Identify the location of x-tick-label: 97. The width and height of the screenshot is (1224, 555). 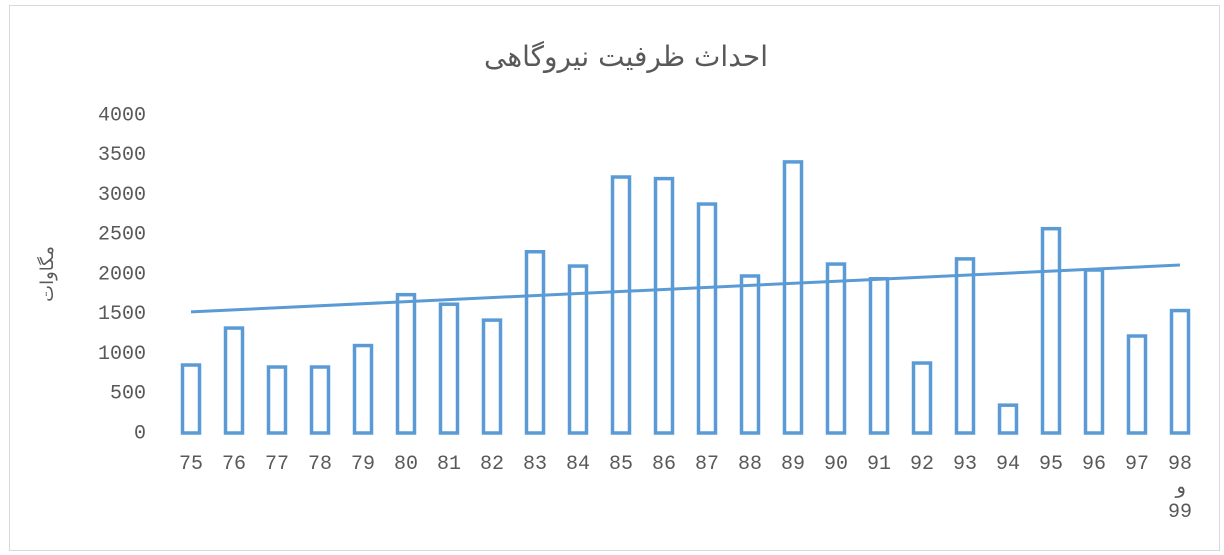
(1137, 464).